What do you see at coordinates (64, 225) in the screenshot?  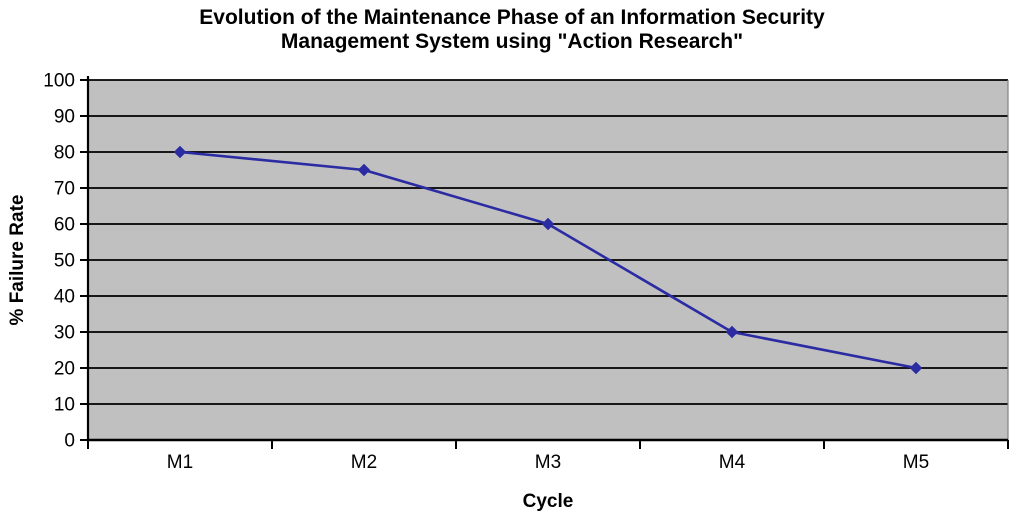 I see `y-tick-label: 60` at bounding box center [64, 225].